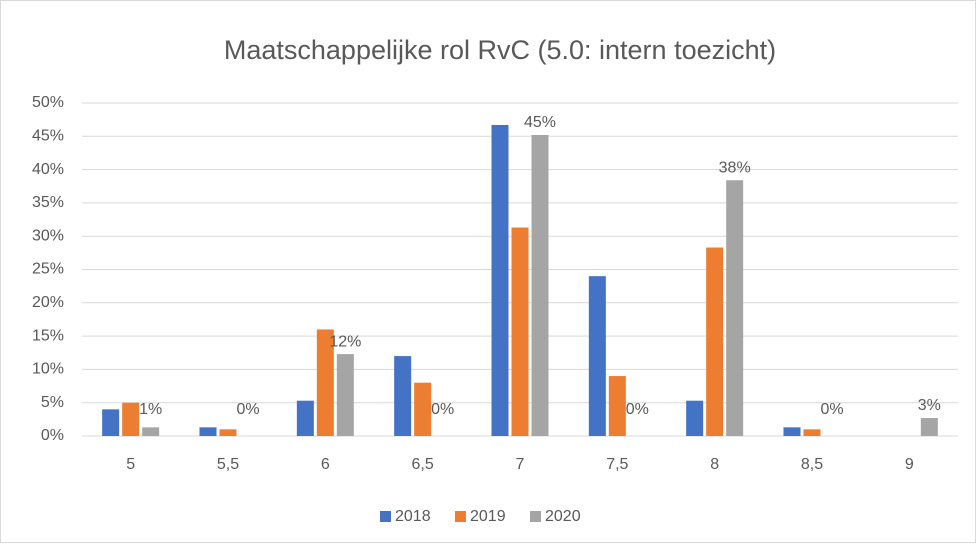  What do you see at coordinates (423, 464) in the screenshot?
I see `x-tick-label: 6,5` at bounding box center [423, 464].